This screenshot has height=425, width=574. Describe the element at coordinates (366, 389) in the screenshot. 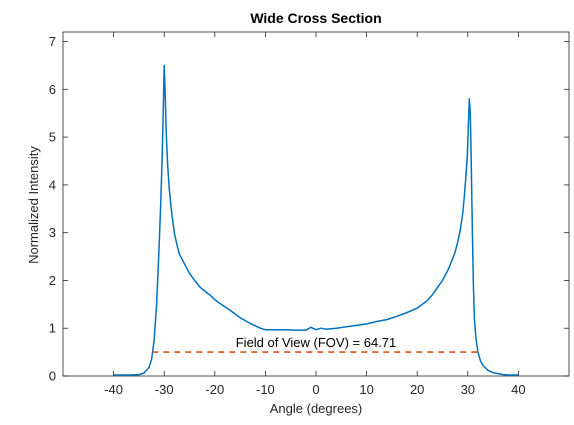

I see `x-tick-label: 10` at that location.